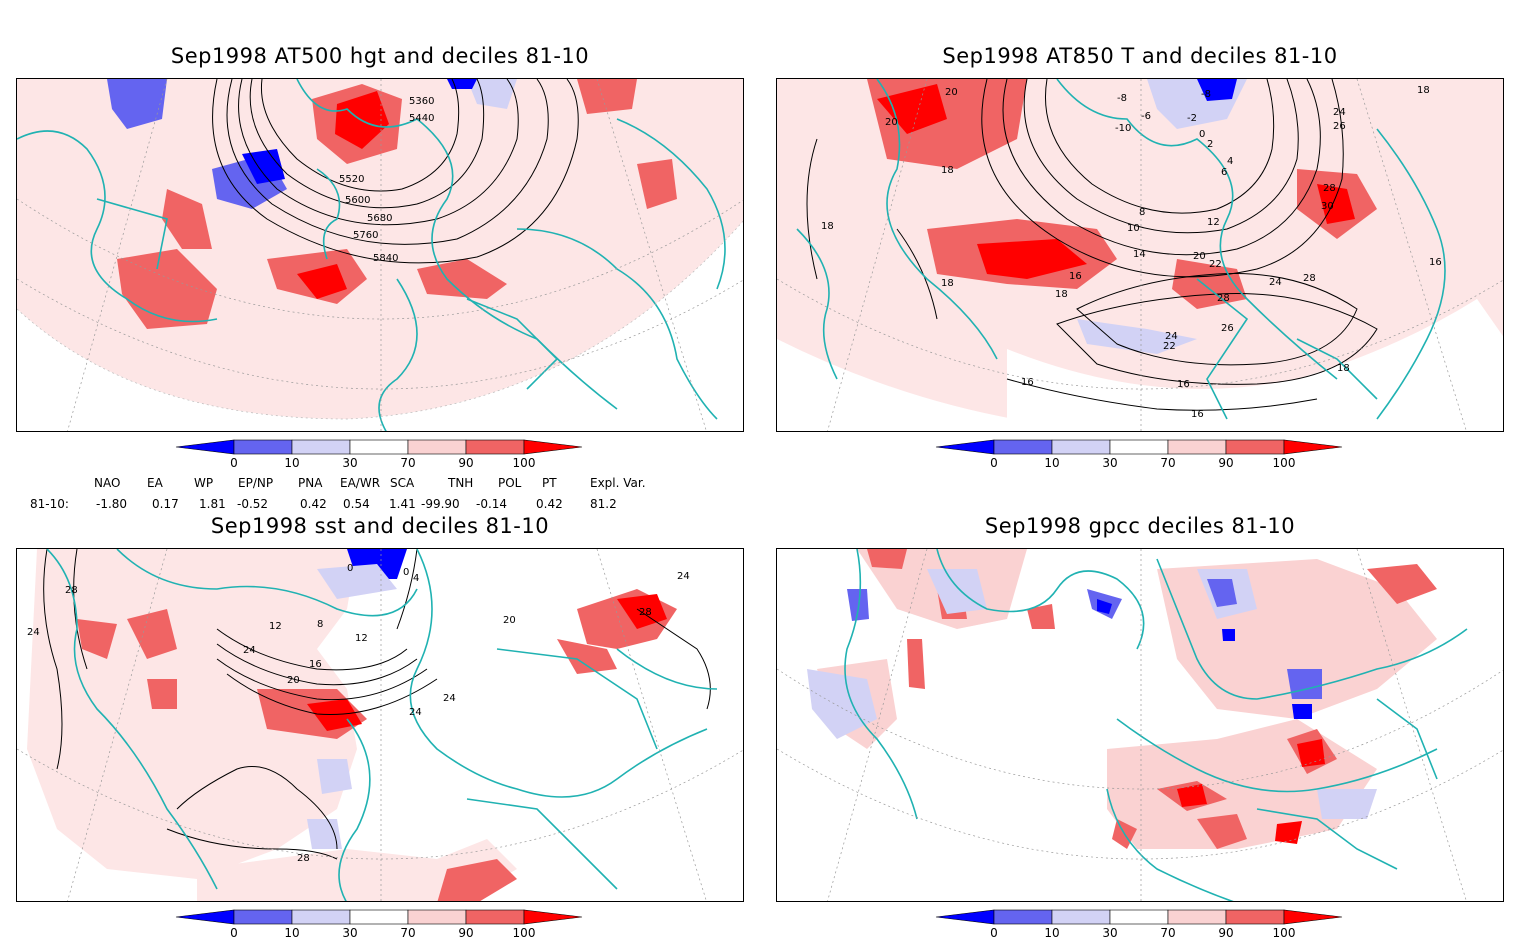 This screenshot has height=940, width=1520. Describe the element at coordinates (1327, 206) in the screenshot. I see `contour-label: 30` at that location.